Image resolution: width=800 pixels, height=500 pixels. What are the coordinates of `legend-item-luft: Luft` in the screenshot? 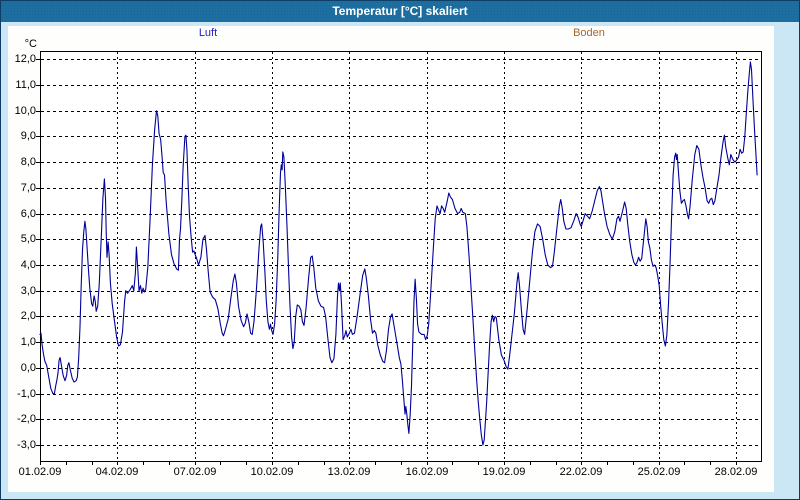 It's located at (208, 33).